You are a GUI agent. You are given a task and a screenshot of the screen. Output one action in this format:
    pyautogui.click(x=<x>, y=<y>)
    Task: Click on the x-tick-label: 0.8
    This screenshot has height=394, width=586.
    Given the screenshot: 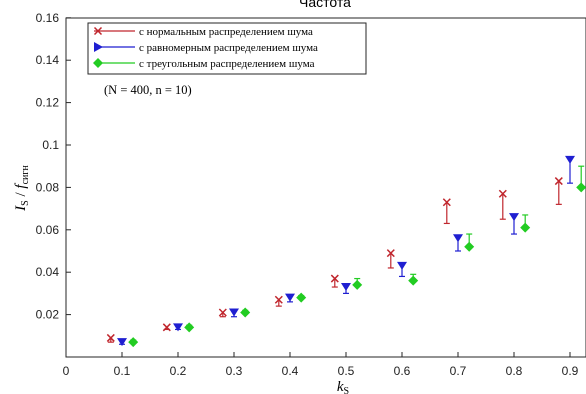 What is the action you would take?
    pyautogui.click(x=514, y=371)
    